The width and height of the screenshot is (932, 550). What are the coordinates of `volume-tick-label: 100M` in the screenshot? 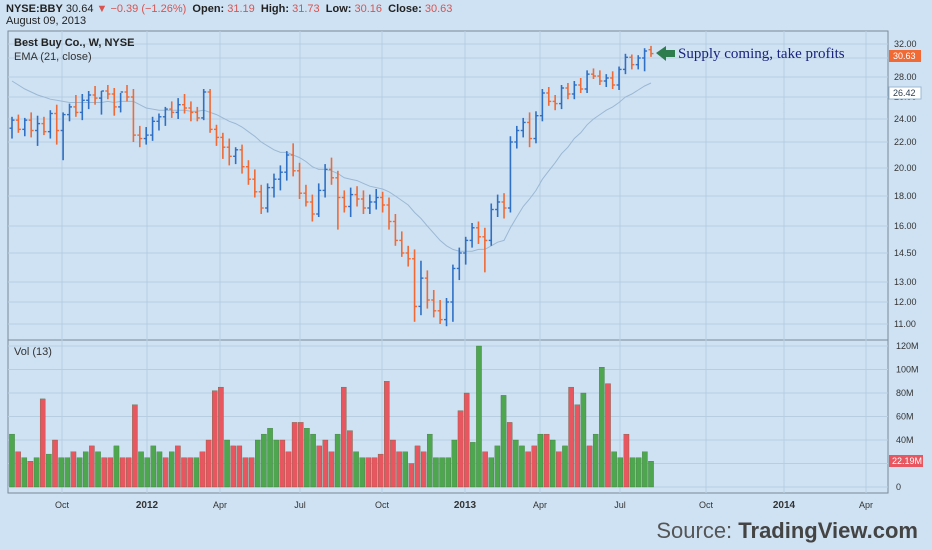 It's located at (907, 370).